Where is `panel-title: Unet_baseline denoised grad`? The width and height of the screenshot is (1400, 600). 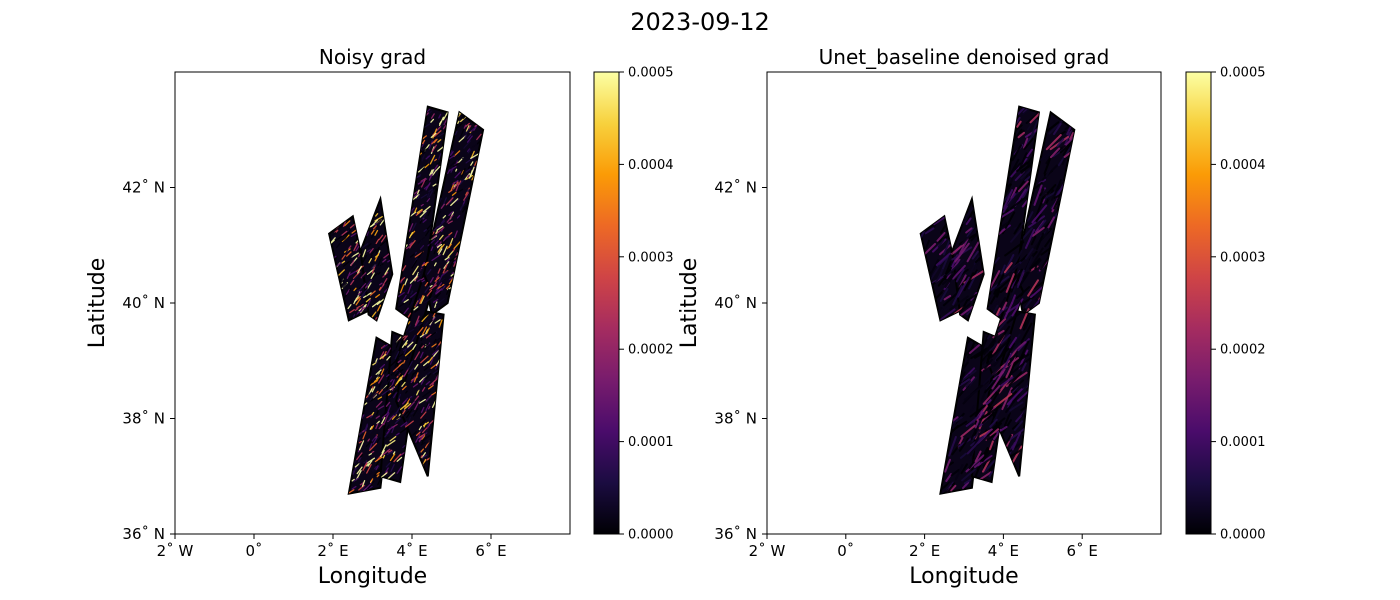
panel-title: Unet_baseline denoised grad is located at coordinates (964, 57).